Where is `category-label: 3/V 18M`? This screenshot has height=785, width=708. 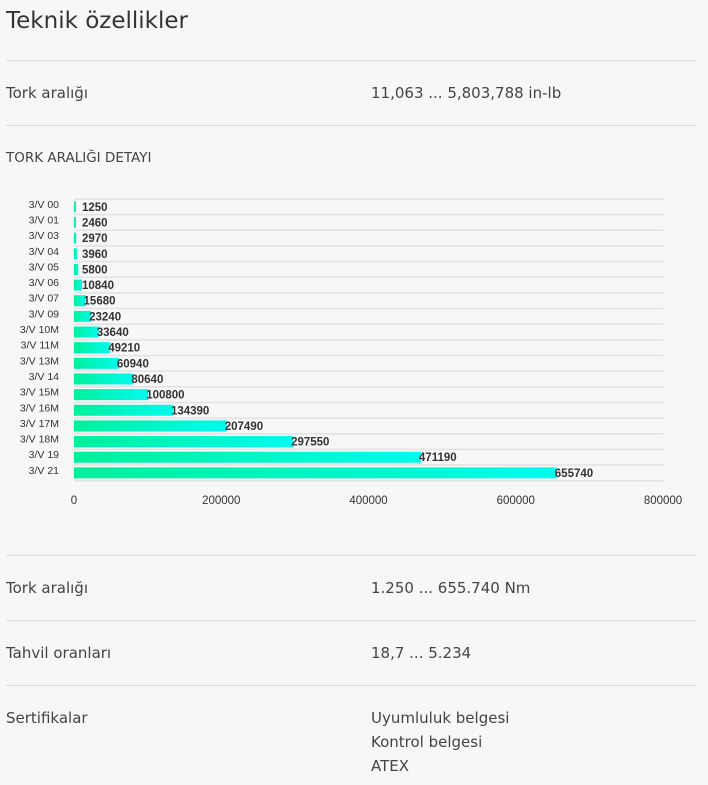
category-label: 3/V 18M is located at coordinates (39, 440).